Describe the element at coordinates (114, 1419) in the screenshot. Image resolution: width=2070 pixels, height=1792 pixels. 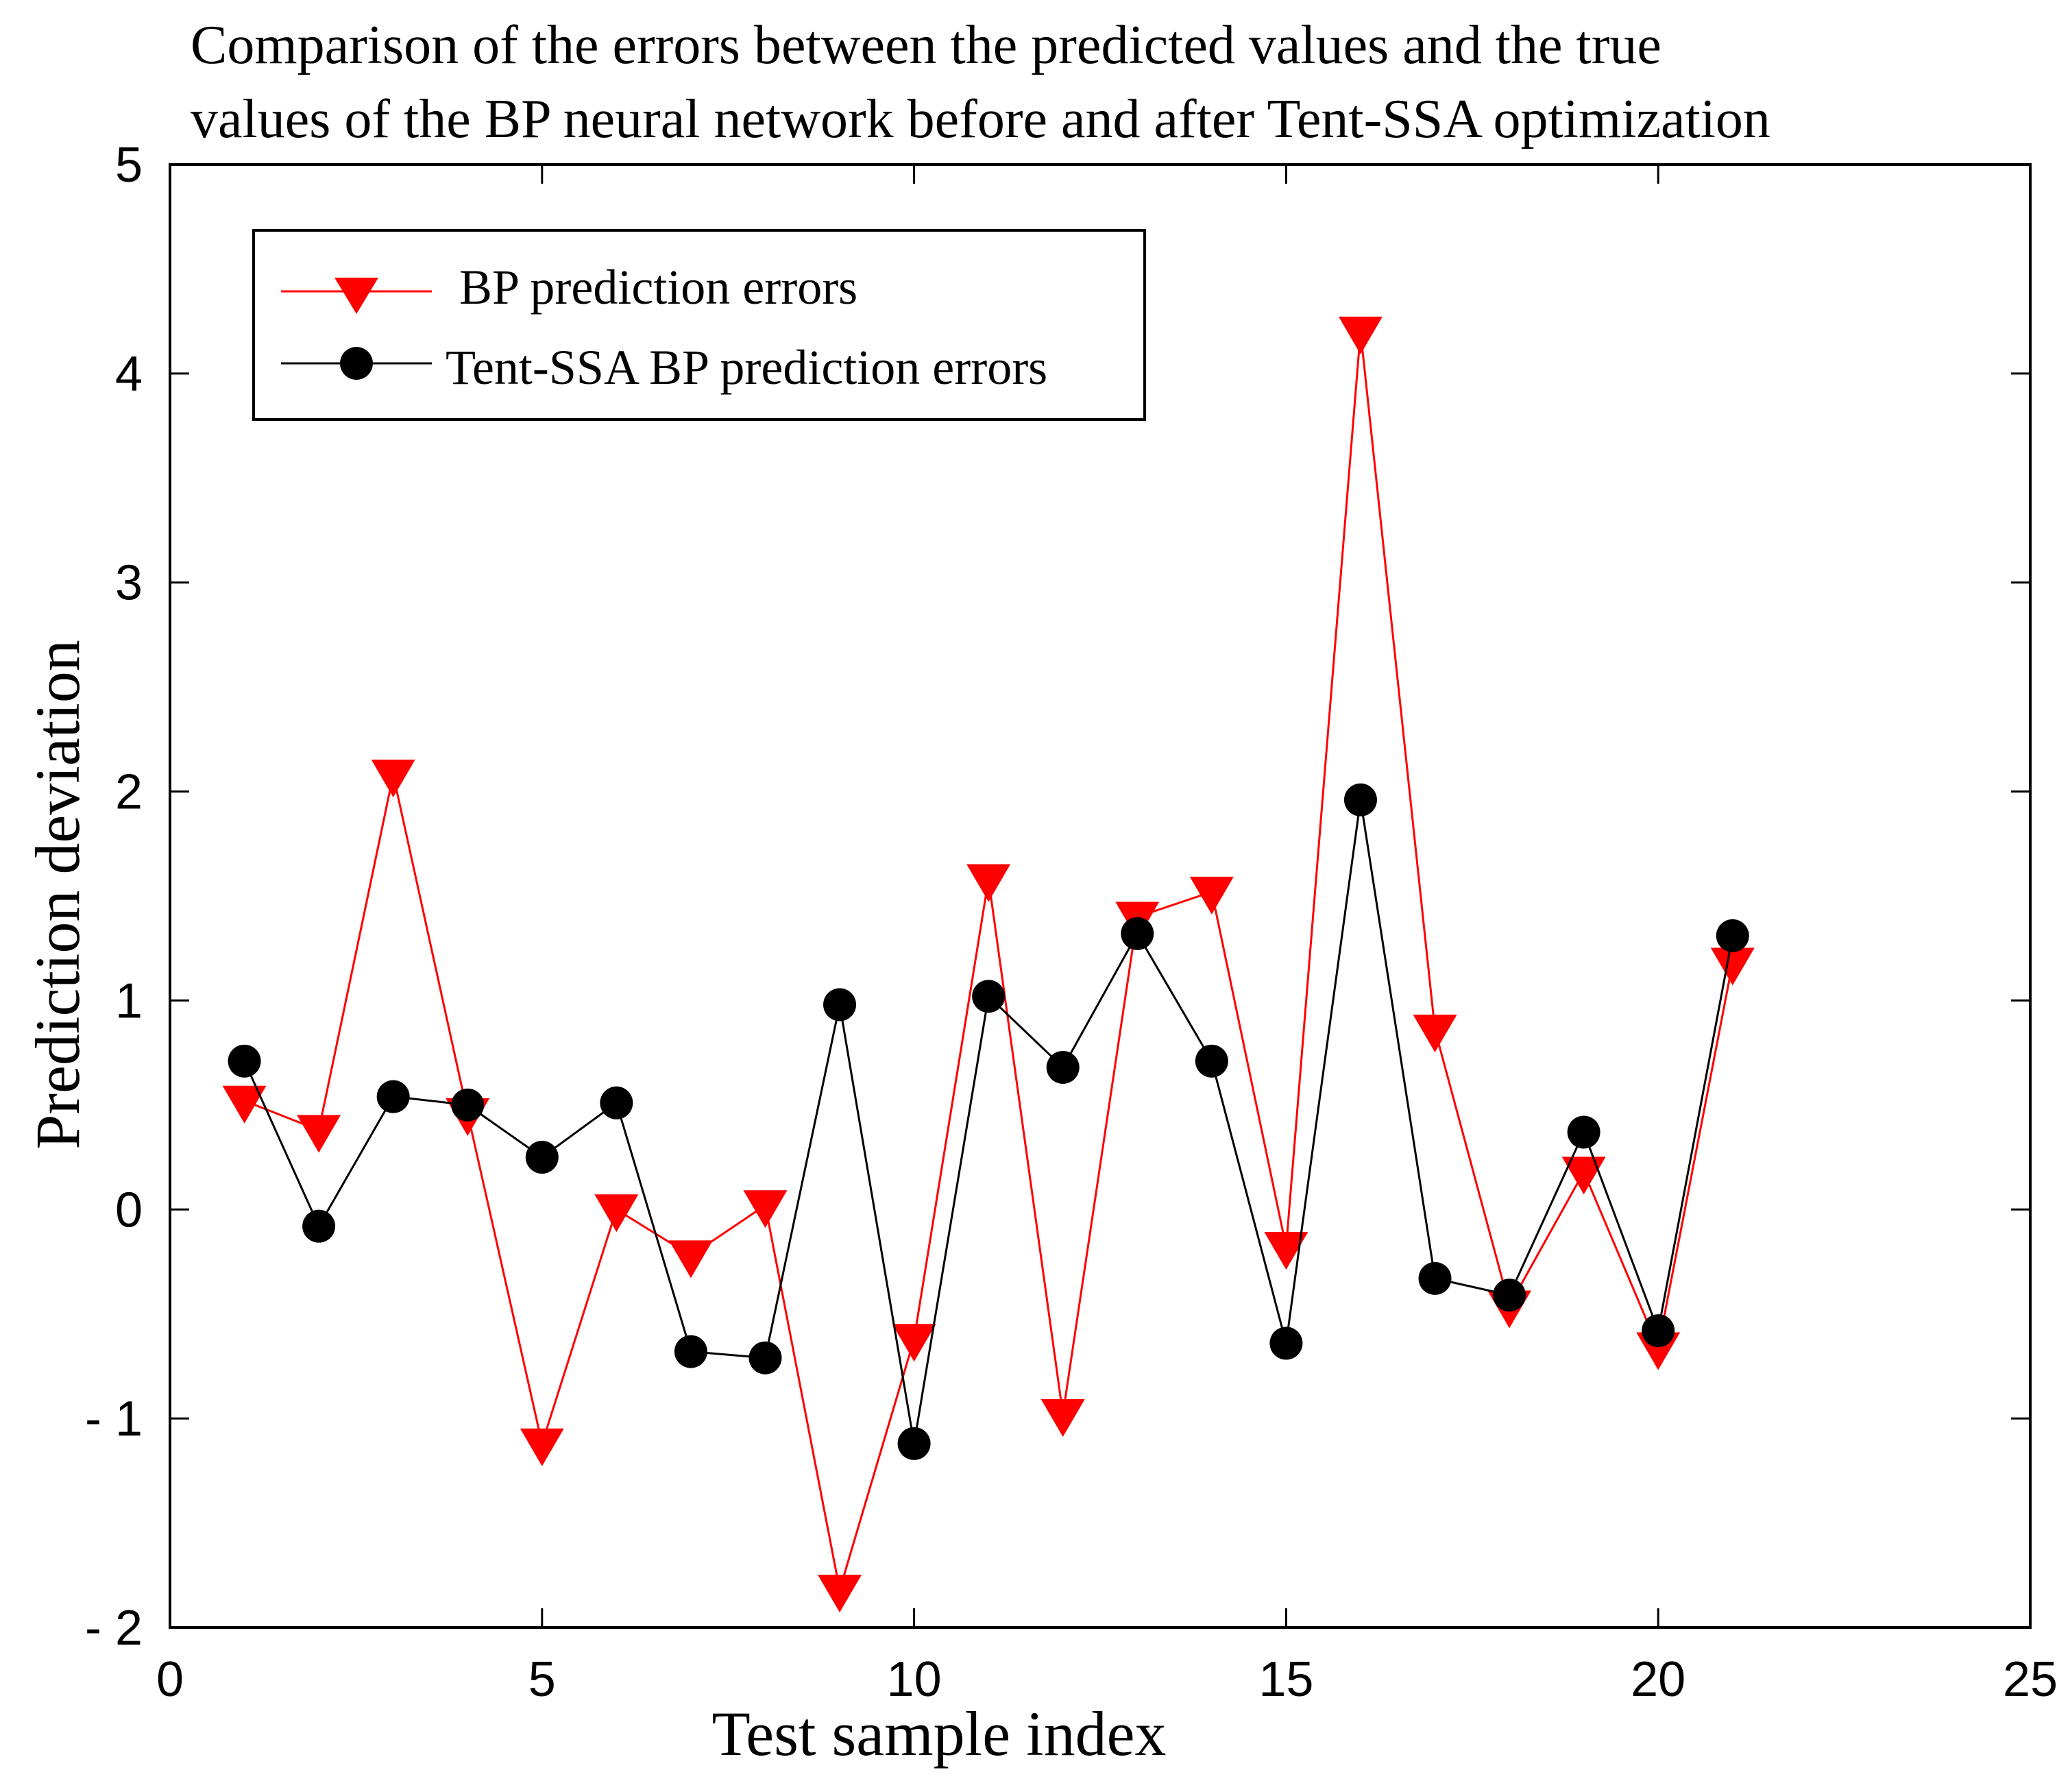
I see `y-tick-label: - 1` at that location.